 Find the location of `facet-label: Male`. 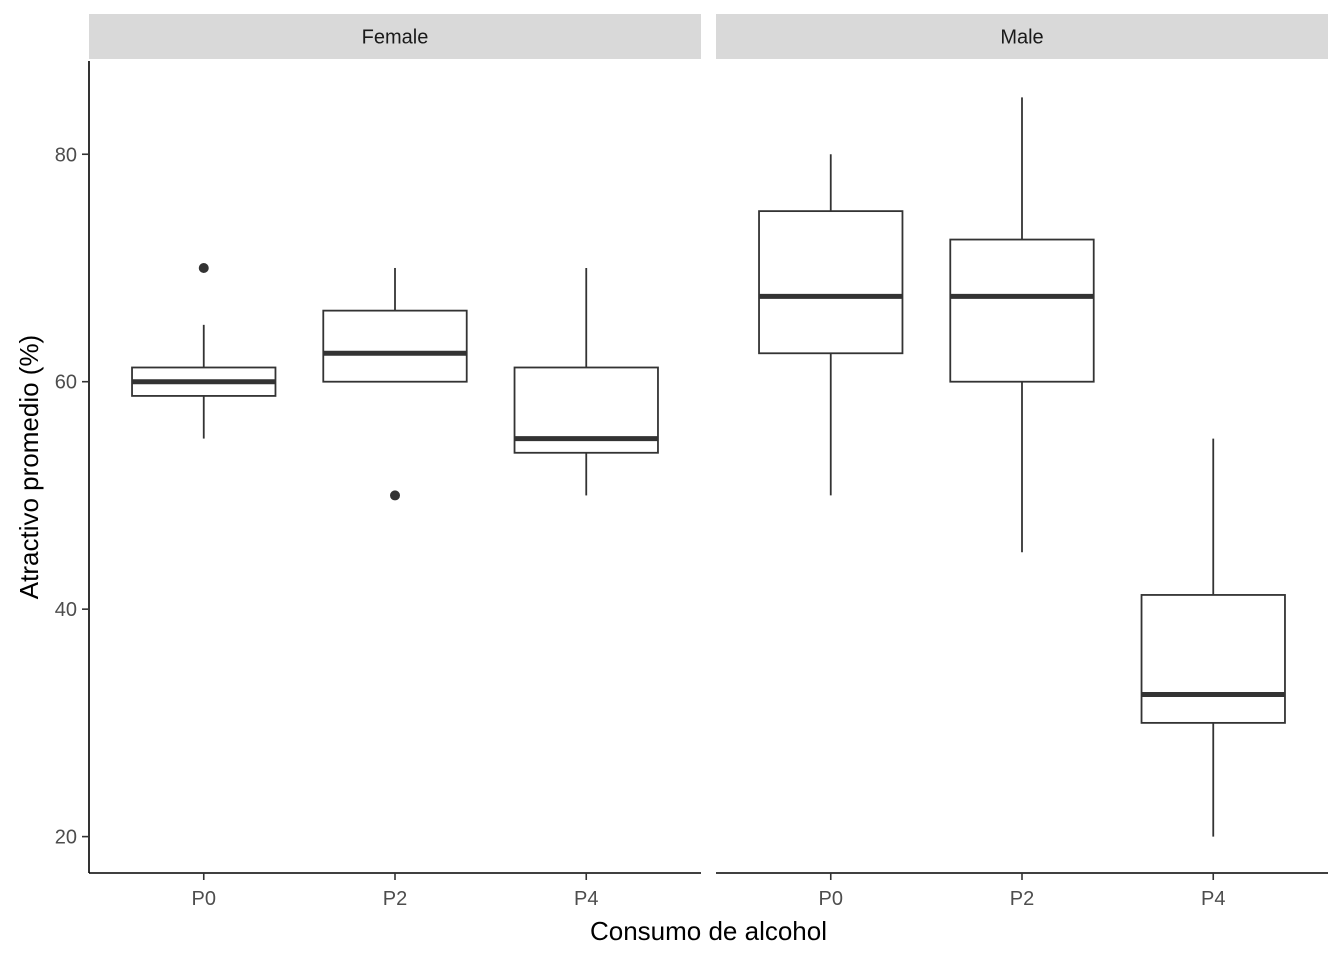

facet-label: Male is located at coordinates (1021, 38).